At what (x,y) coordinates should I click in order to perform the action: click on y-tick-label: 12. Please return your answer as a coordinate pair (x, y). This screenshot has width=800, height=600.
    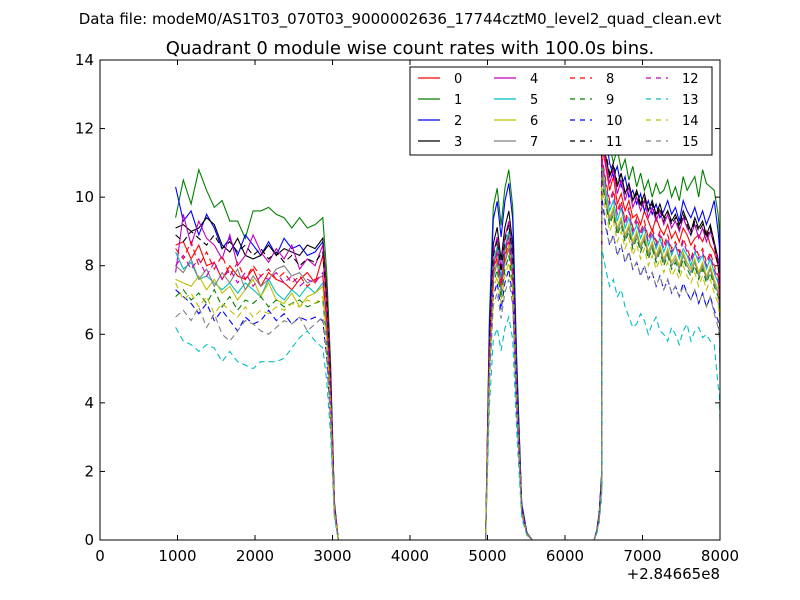
    Looking at the image, I should click on (84, 129).